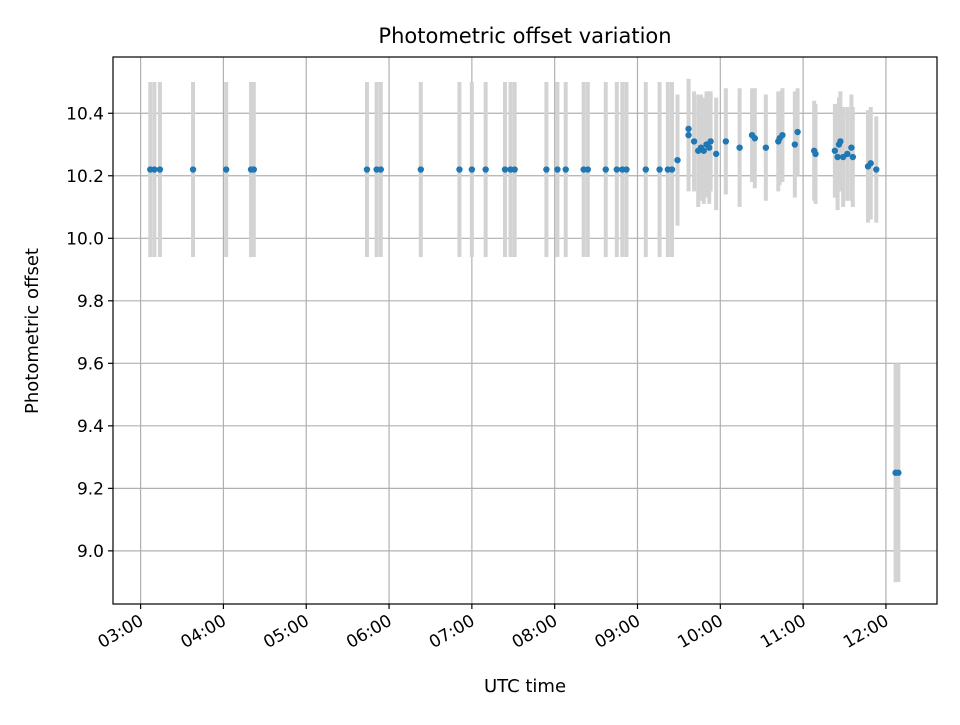 The image size is (960, 725). I want to click on y-axis-title: Photometric offset, so click(32, 331).